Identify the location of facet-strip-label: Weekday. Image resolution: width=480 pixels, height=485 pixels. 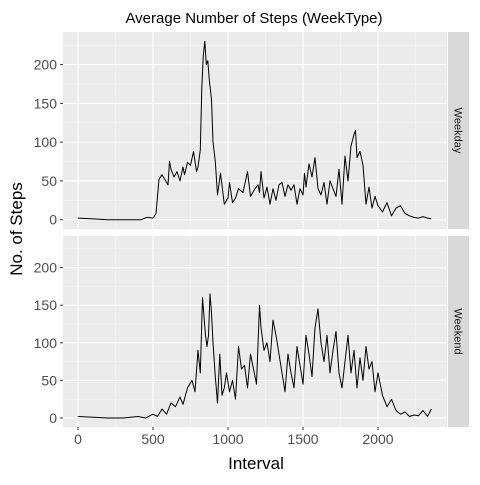
(458, 131).